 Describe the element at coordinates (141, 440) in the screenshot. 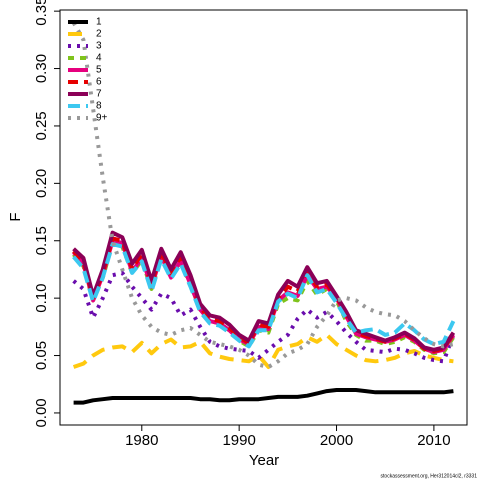

I see `x-tick-label: 1980` at that location.